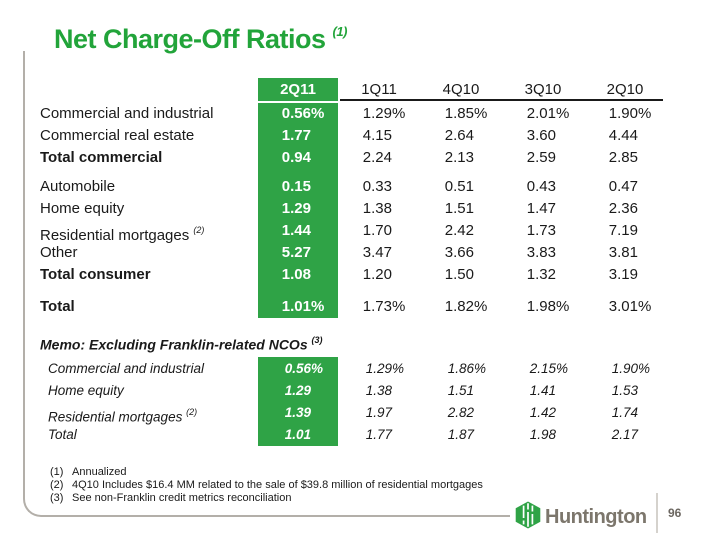  I want to click on value-cell: 7.19, so click(623, 230).